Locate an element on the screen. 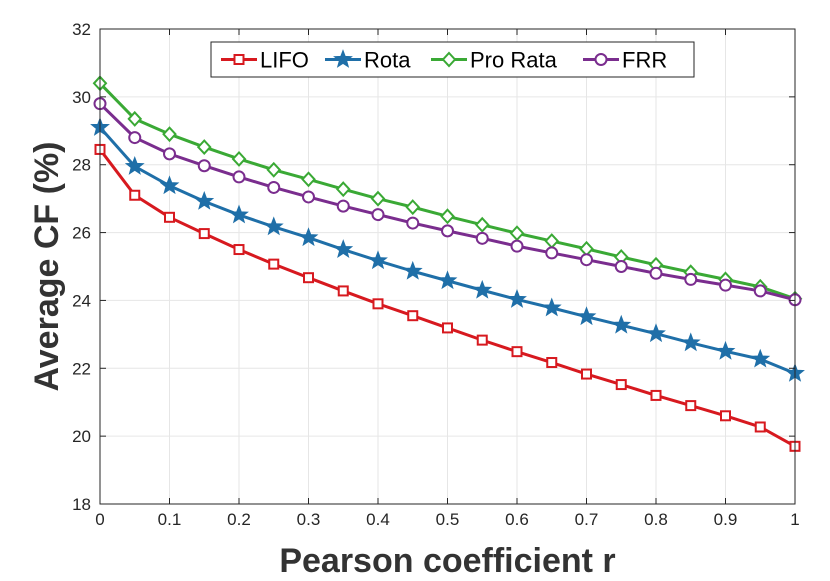 The image size is (830, 581). legend-label-rota: Rota is located at coordinates (387, 60).